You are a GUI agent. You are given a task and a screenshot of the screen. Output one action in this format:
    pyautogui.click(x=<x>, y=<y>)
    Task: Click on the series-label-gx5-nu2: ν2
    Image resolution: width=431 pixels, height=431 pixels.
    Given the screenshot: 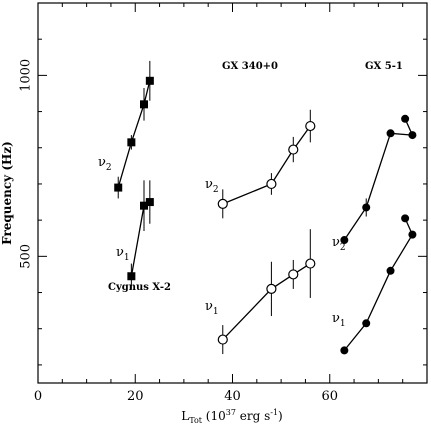 What is the action you would take?
    pyautogui.click(x=339, y=244)
    